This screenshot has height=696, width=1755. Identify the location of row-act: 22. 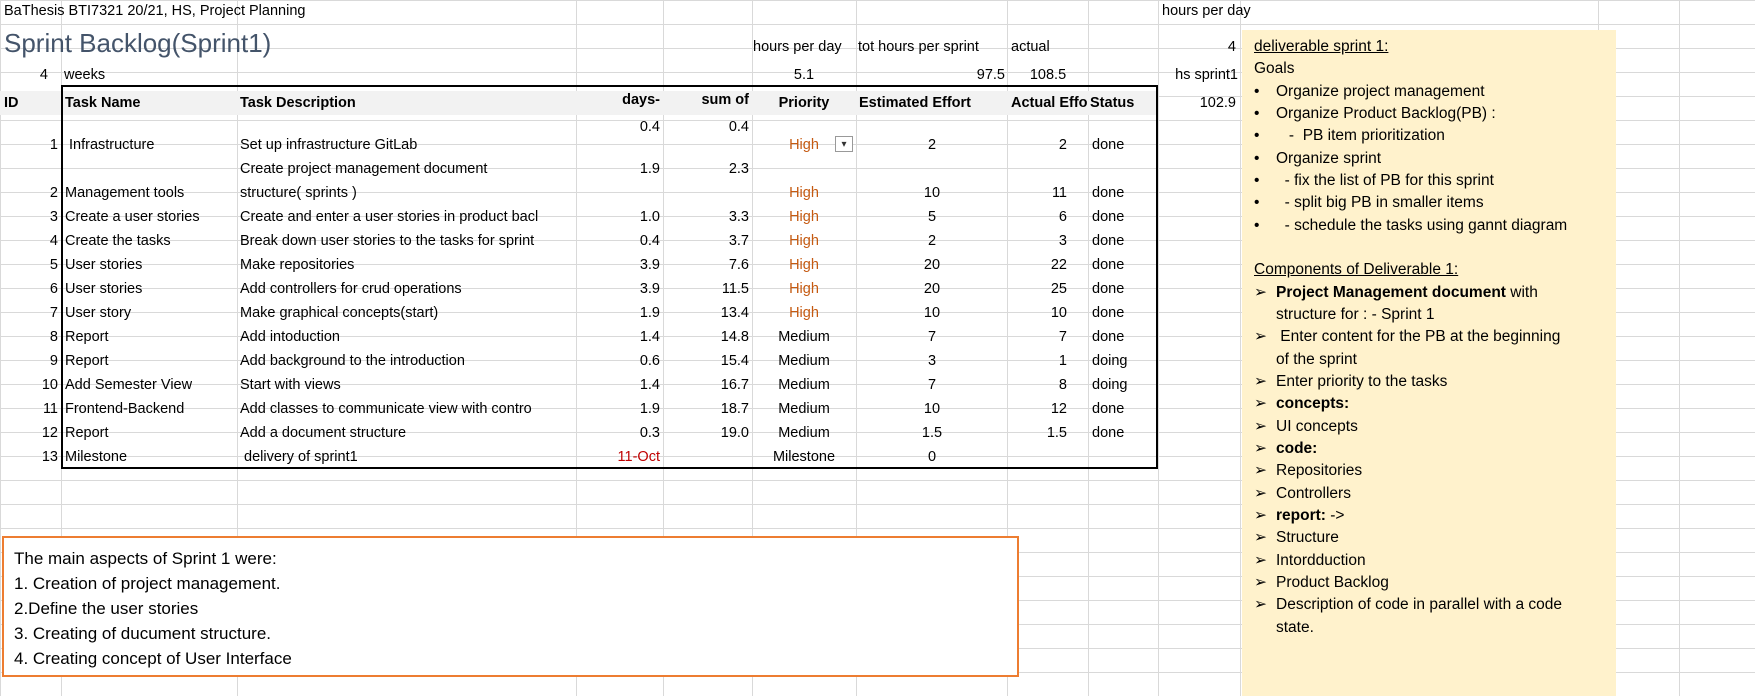
(1058, 265).